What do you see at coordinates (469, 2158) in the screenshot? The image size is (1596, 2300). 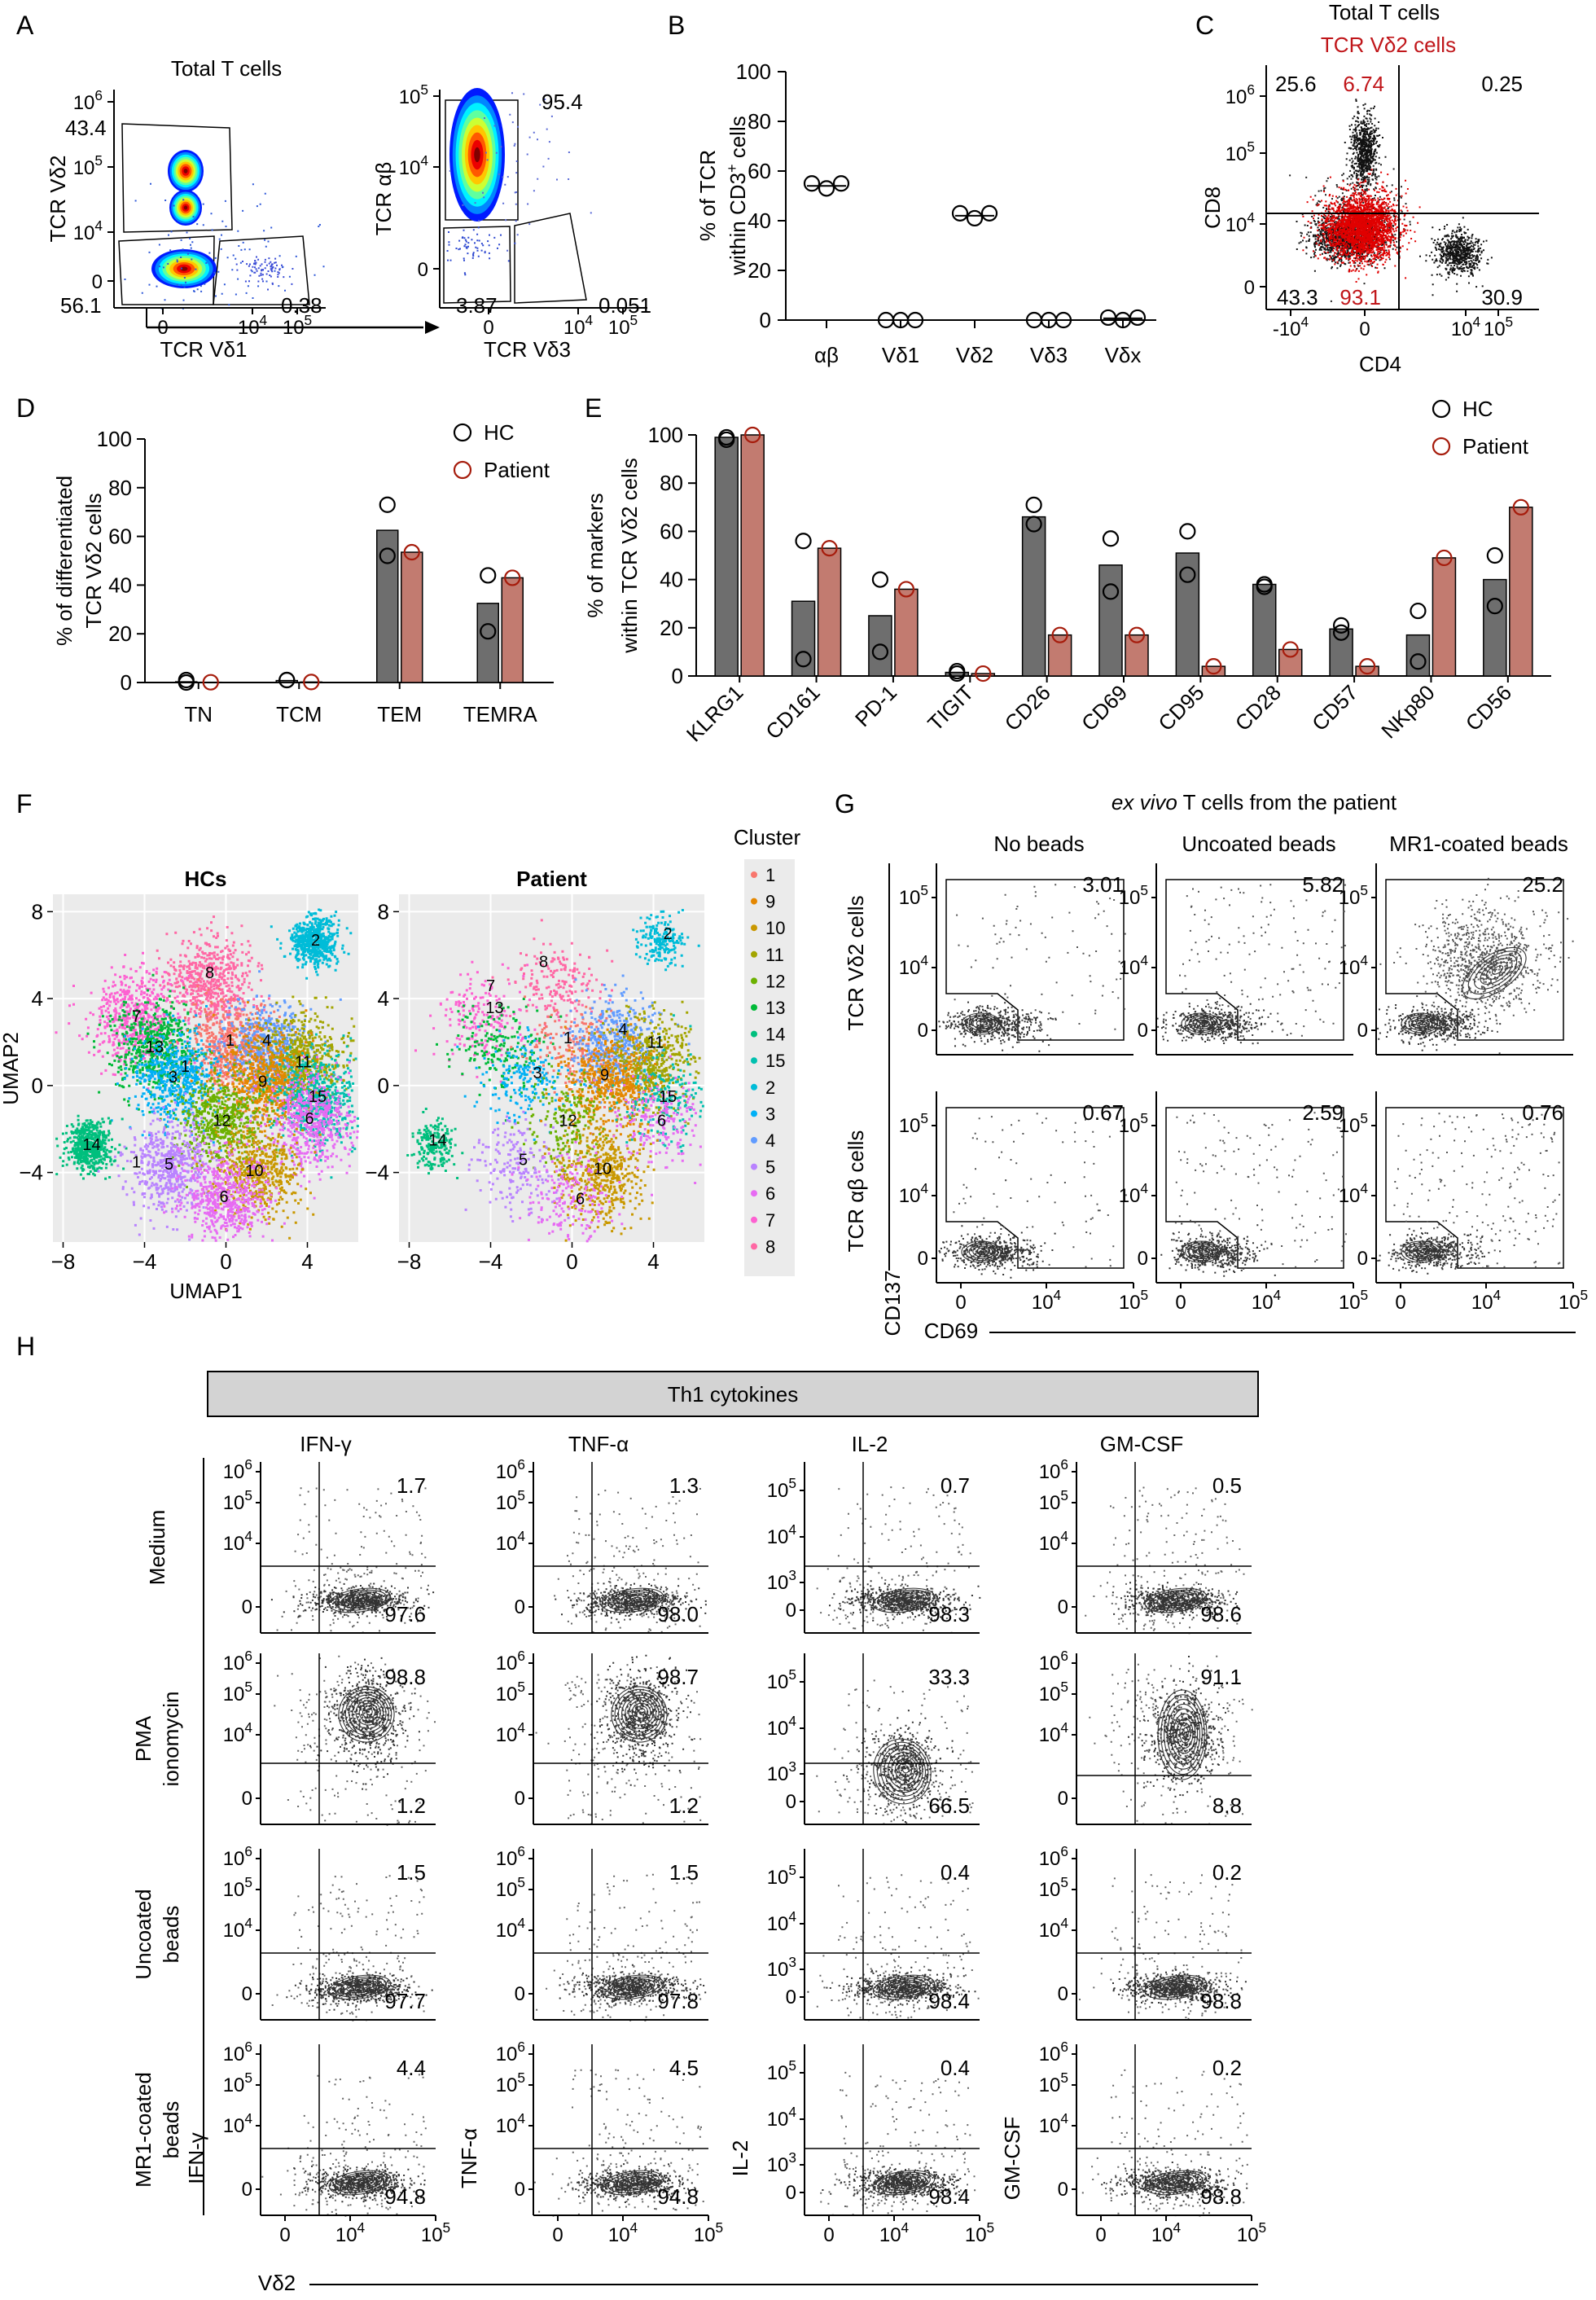 I see `y-axis-label: TNF-α` at bounding box center [469, 2158].